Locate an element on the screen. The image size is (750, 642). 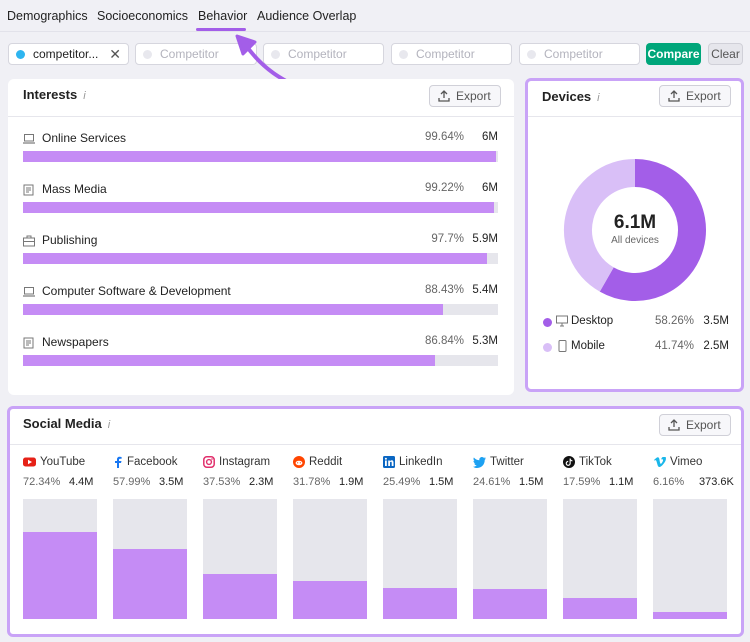
export-icon is located at coordinates (674, 96).